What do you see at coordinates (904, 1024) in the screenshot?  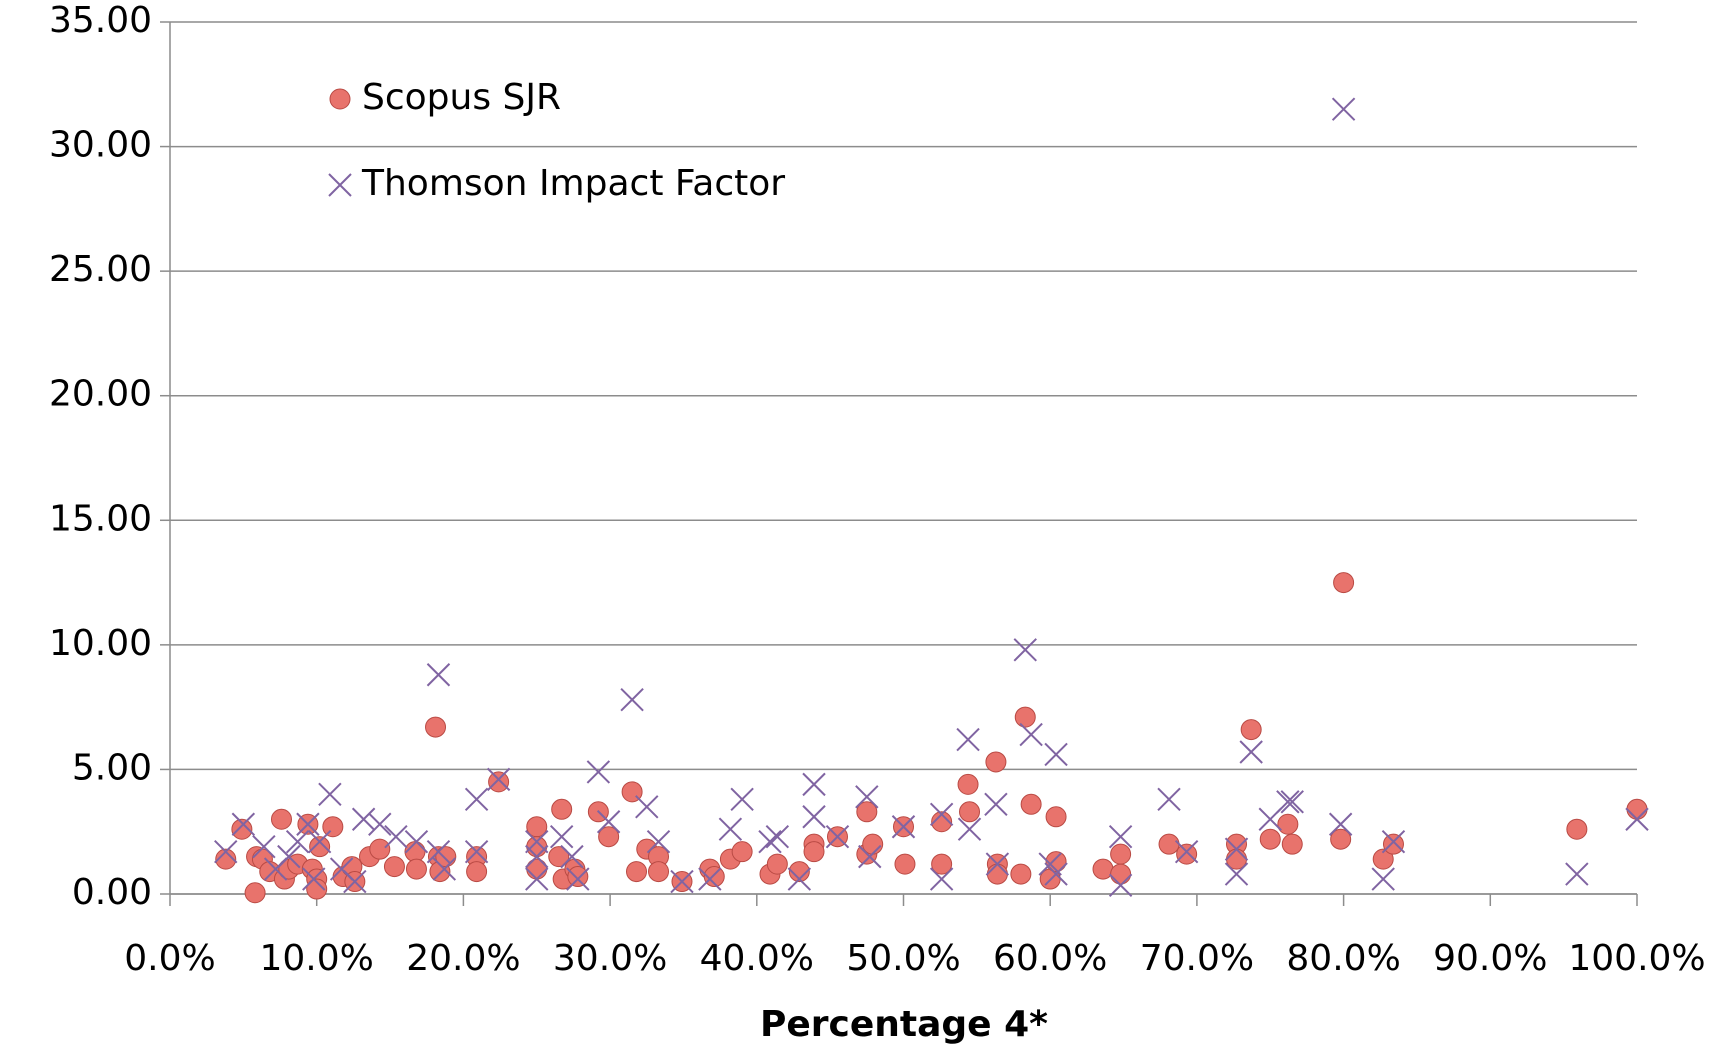 I see `x-axis-title: Percentage 4*` at bounding box center [904, 1024].